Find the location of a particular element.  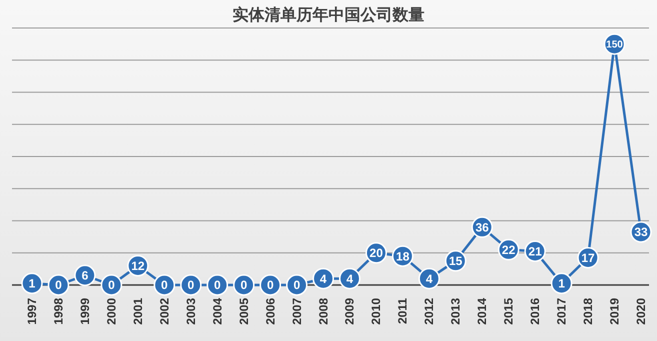

data-label: 36 is located at coordinates (482, 227).